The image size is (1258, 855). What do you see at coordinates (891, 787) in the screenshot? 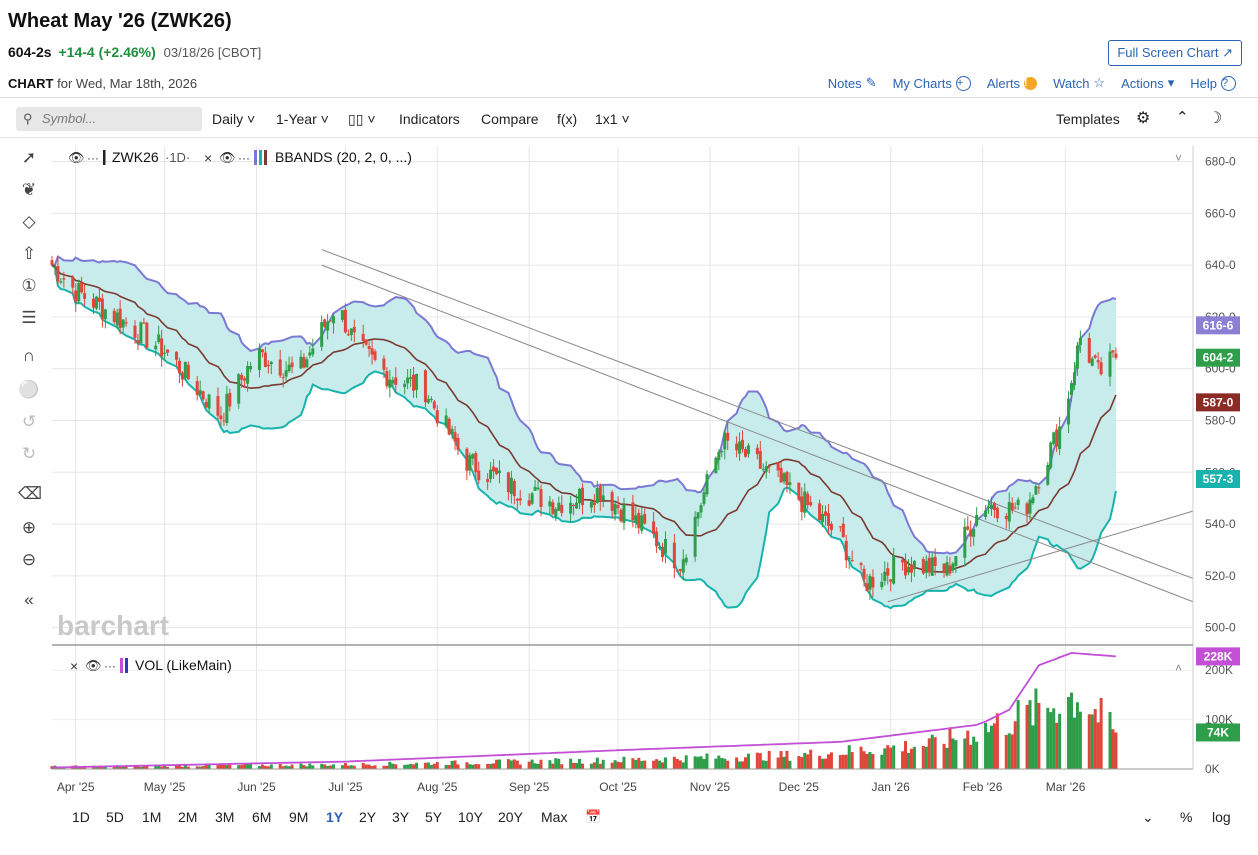
I see `x-tick-label: Jan '26` at bounding box center [891, 787].